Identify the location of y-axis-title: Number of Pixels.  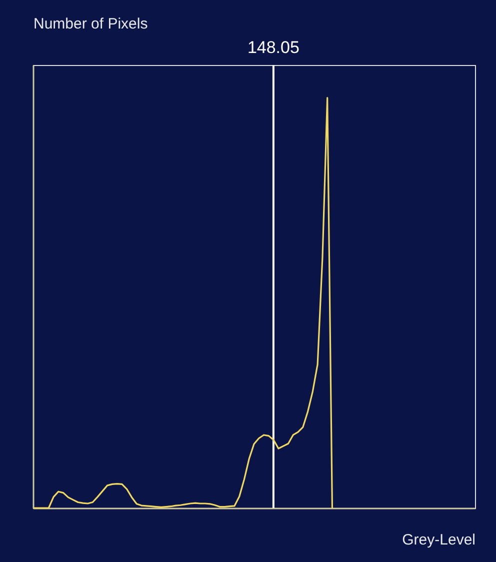
(91, 24).